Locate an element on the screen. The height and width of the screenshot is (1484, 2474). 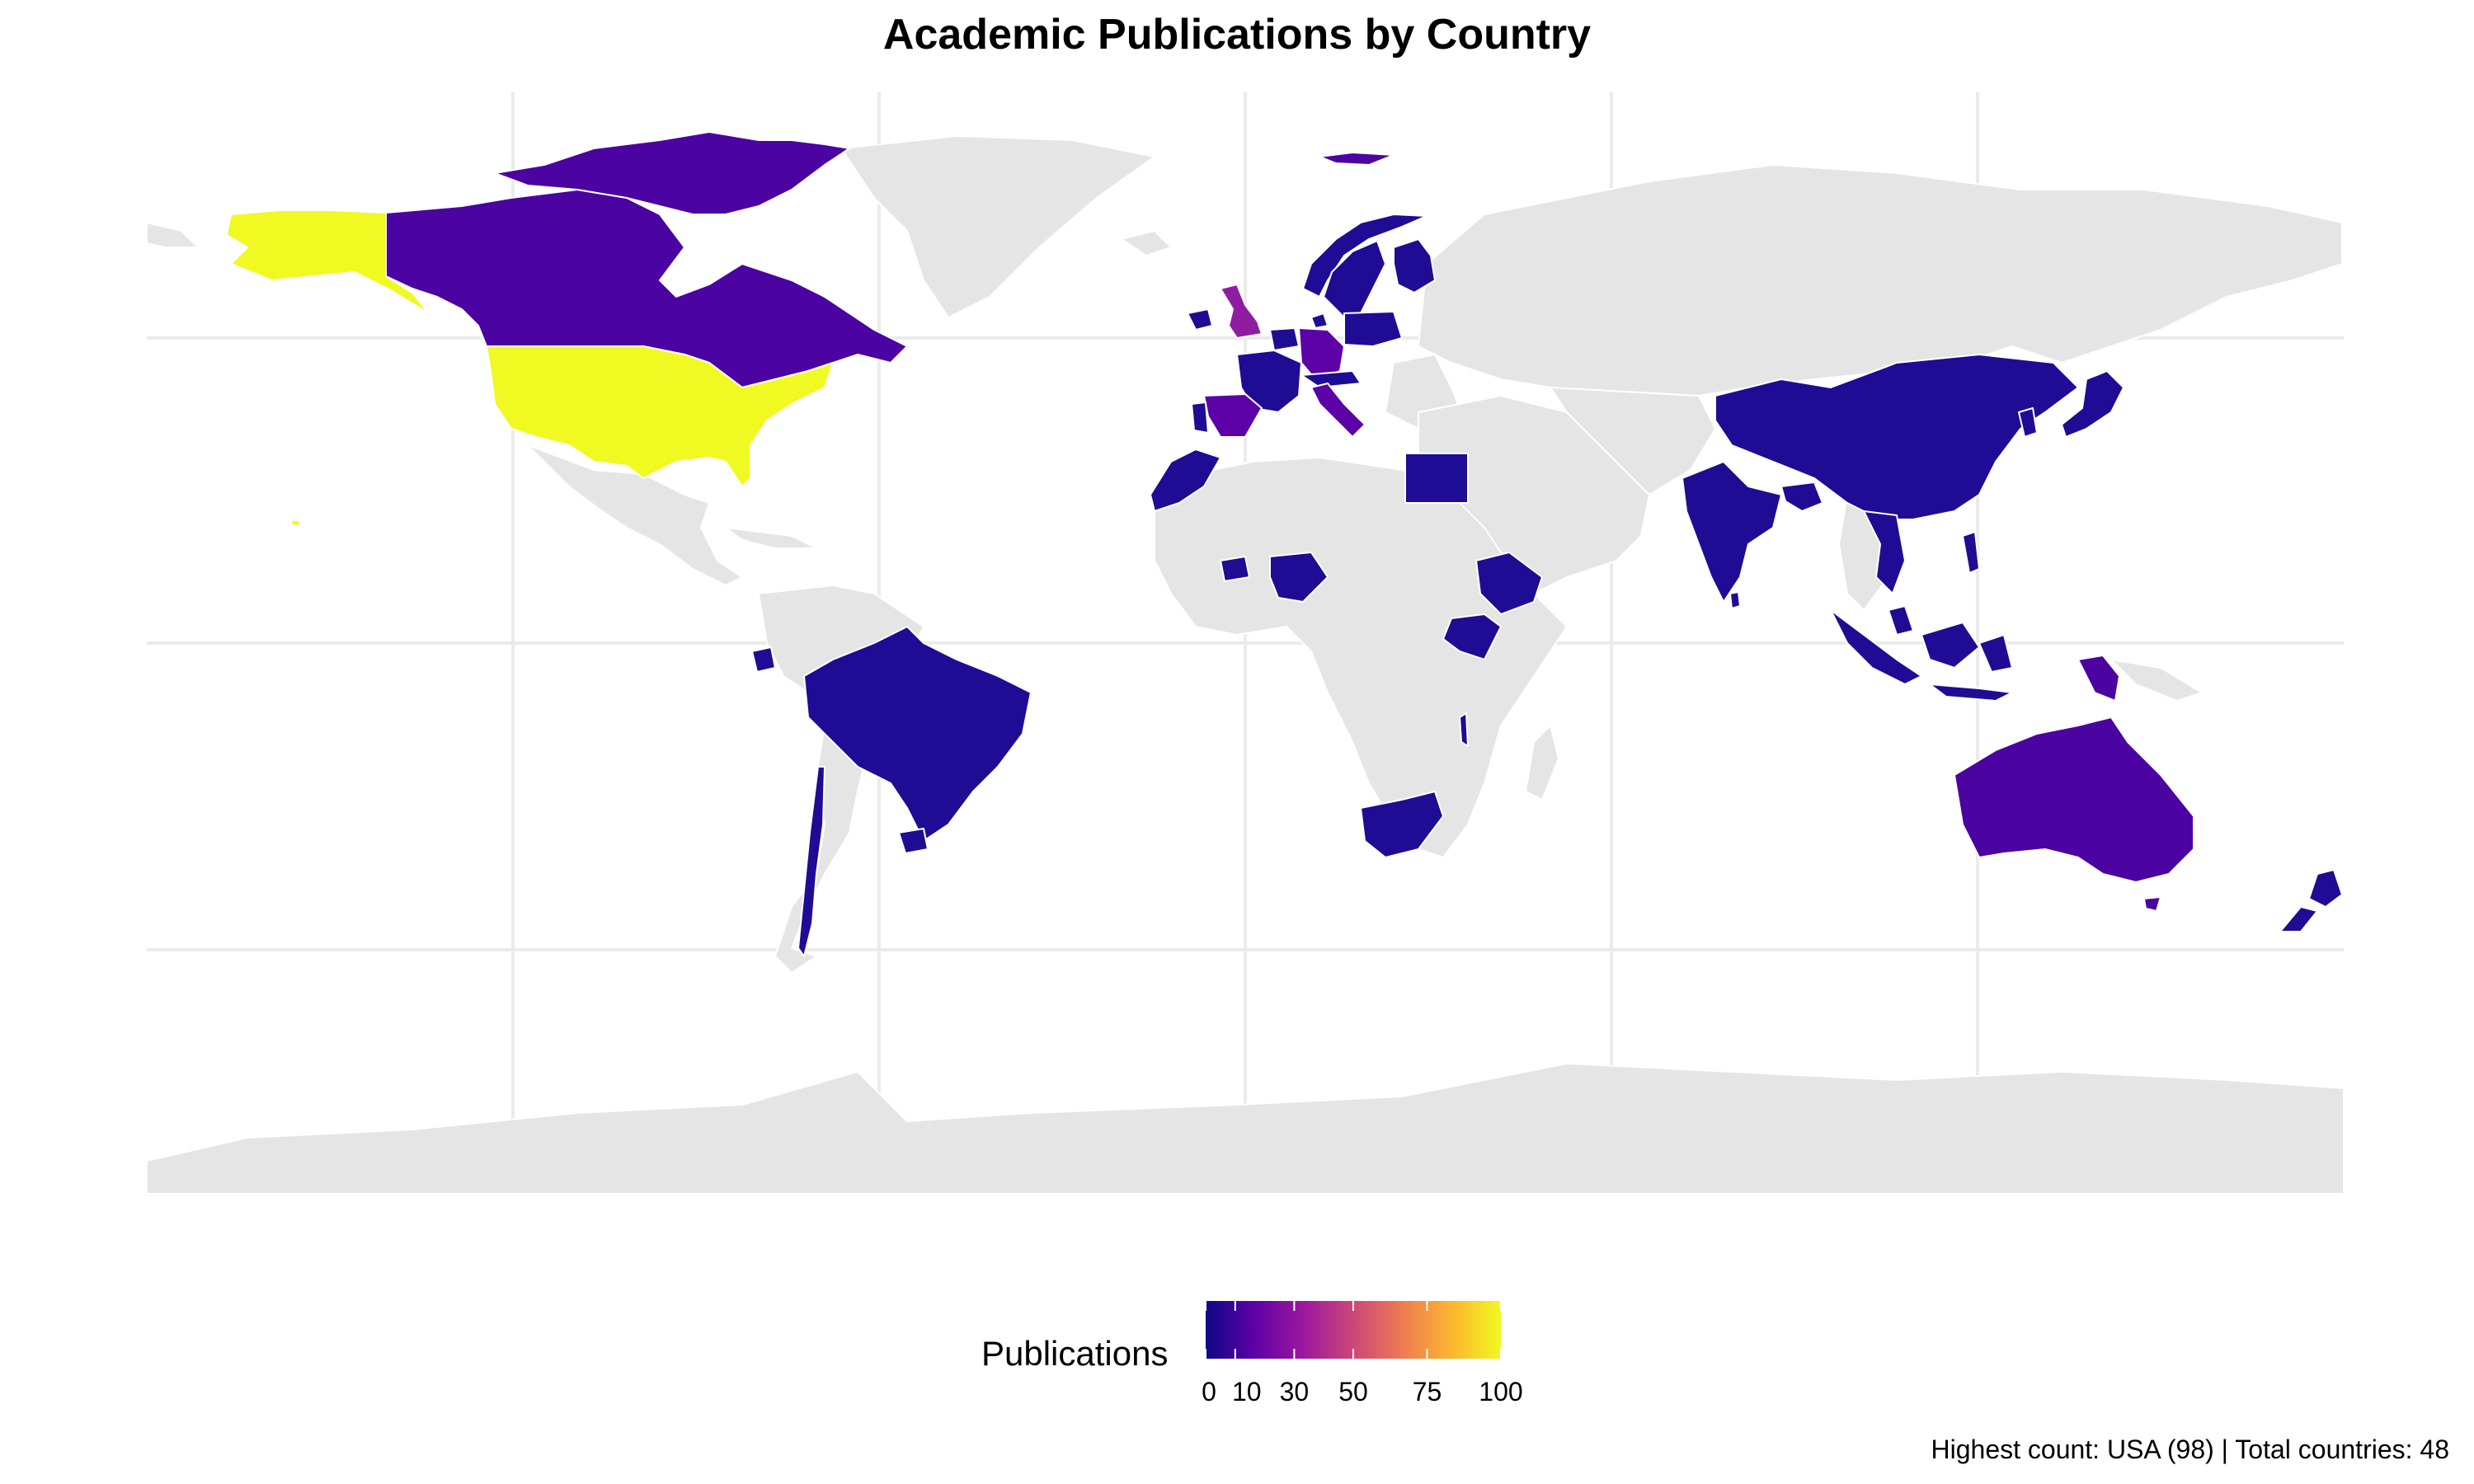
region-ecuador is located at coordinates (763, 659).